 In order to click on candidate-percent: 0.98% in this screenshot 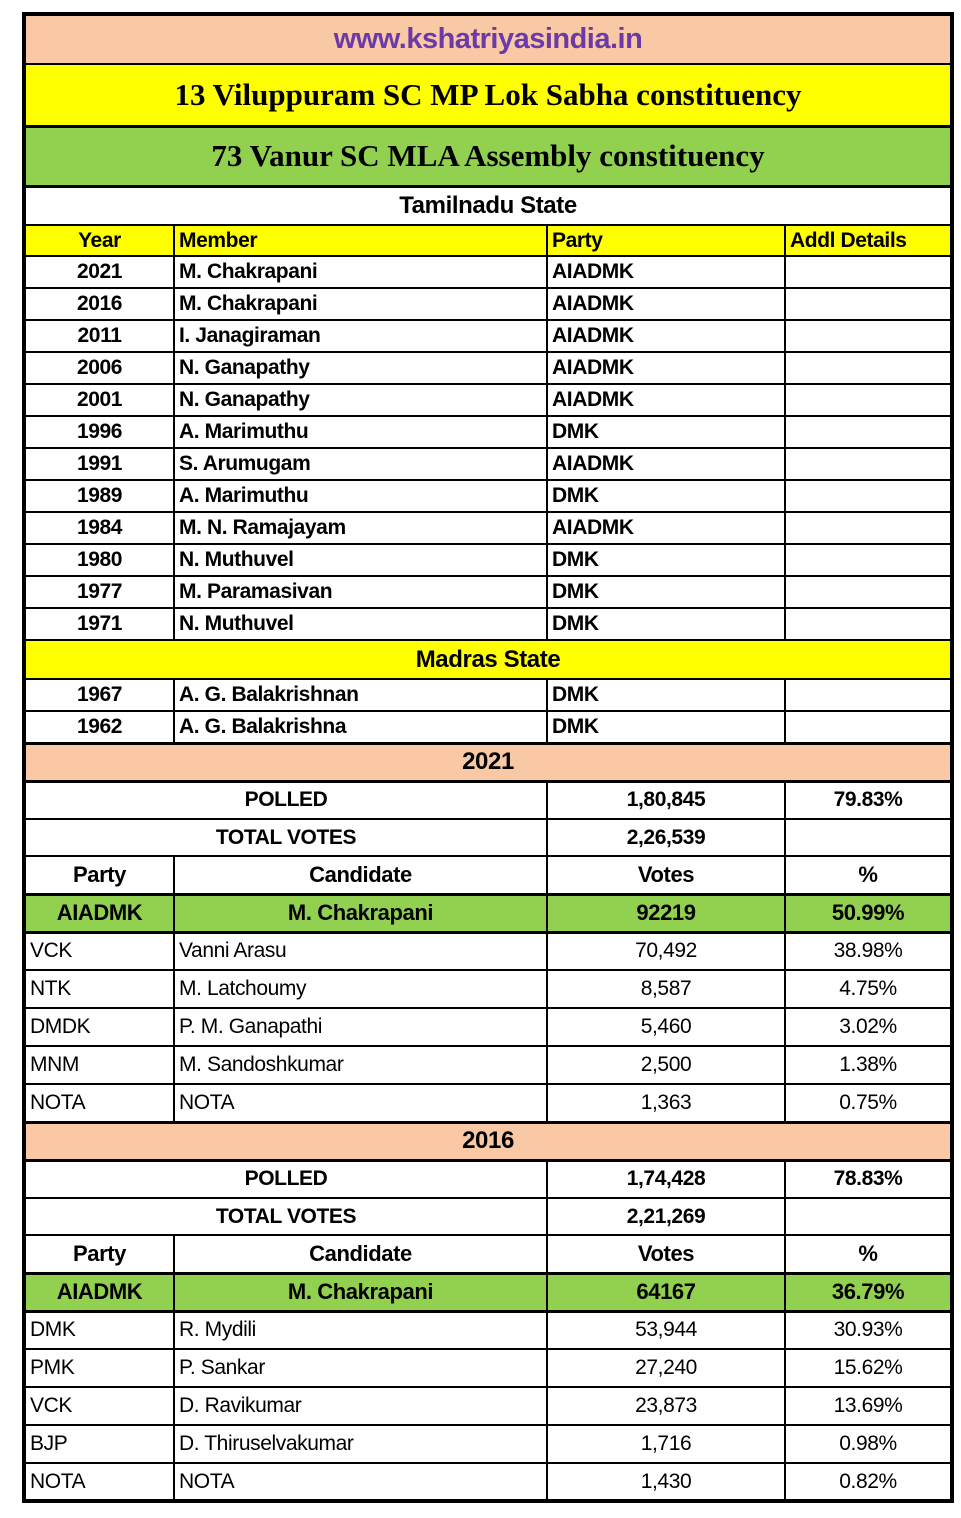, I will do `click(868, 1444)`.